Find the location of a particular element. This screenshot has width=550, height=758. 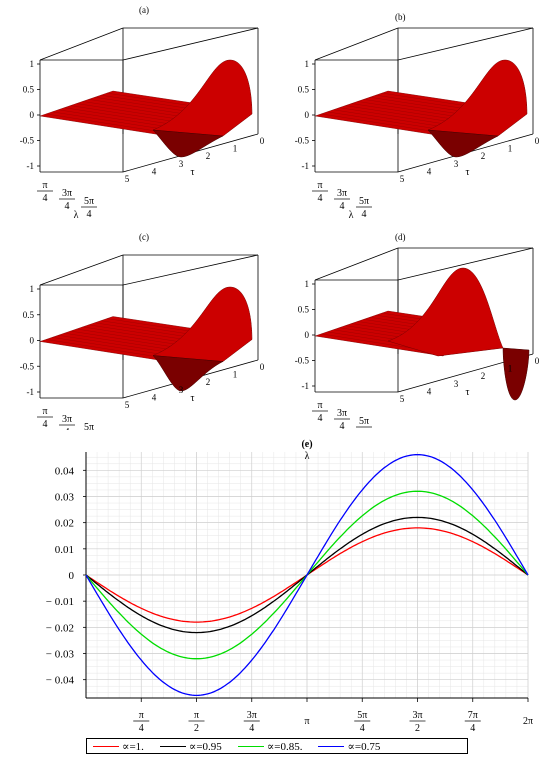

tick-label-numerator: 5π is located at coordinates (89, 426).